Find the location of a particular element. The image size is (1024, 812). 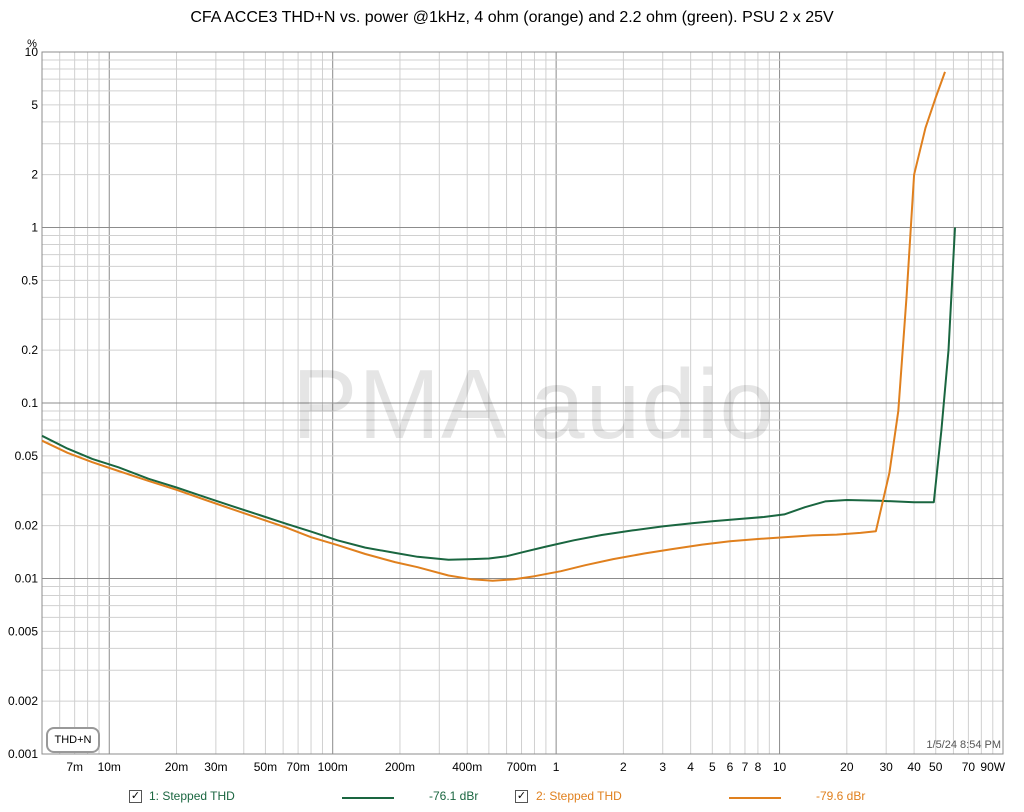

series-1-legend-label: 1: Stepped THD is located at coordinates (192, 796).